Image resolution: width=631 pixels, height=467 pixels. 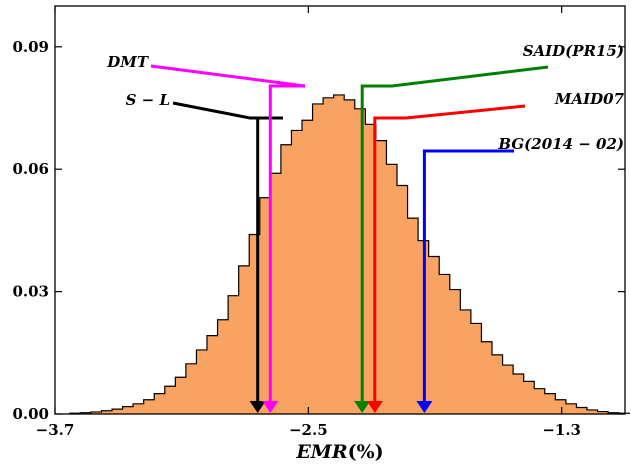 I want to click on x-tick-label: −3.7, so click(x=55, y=430).